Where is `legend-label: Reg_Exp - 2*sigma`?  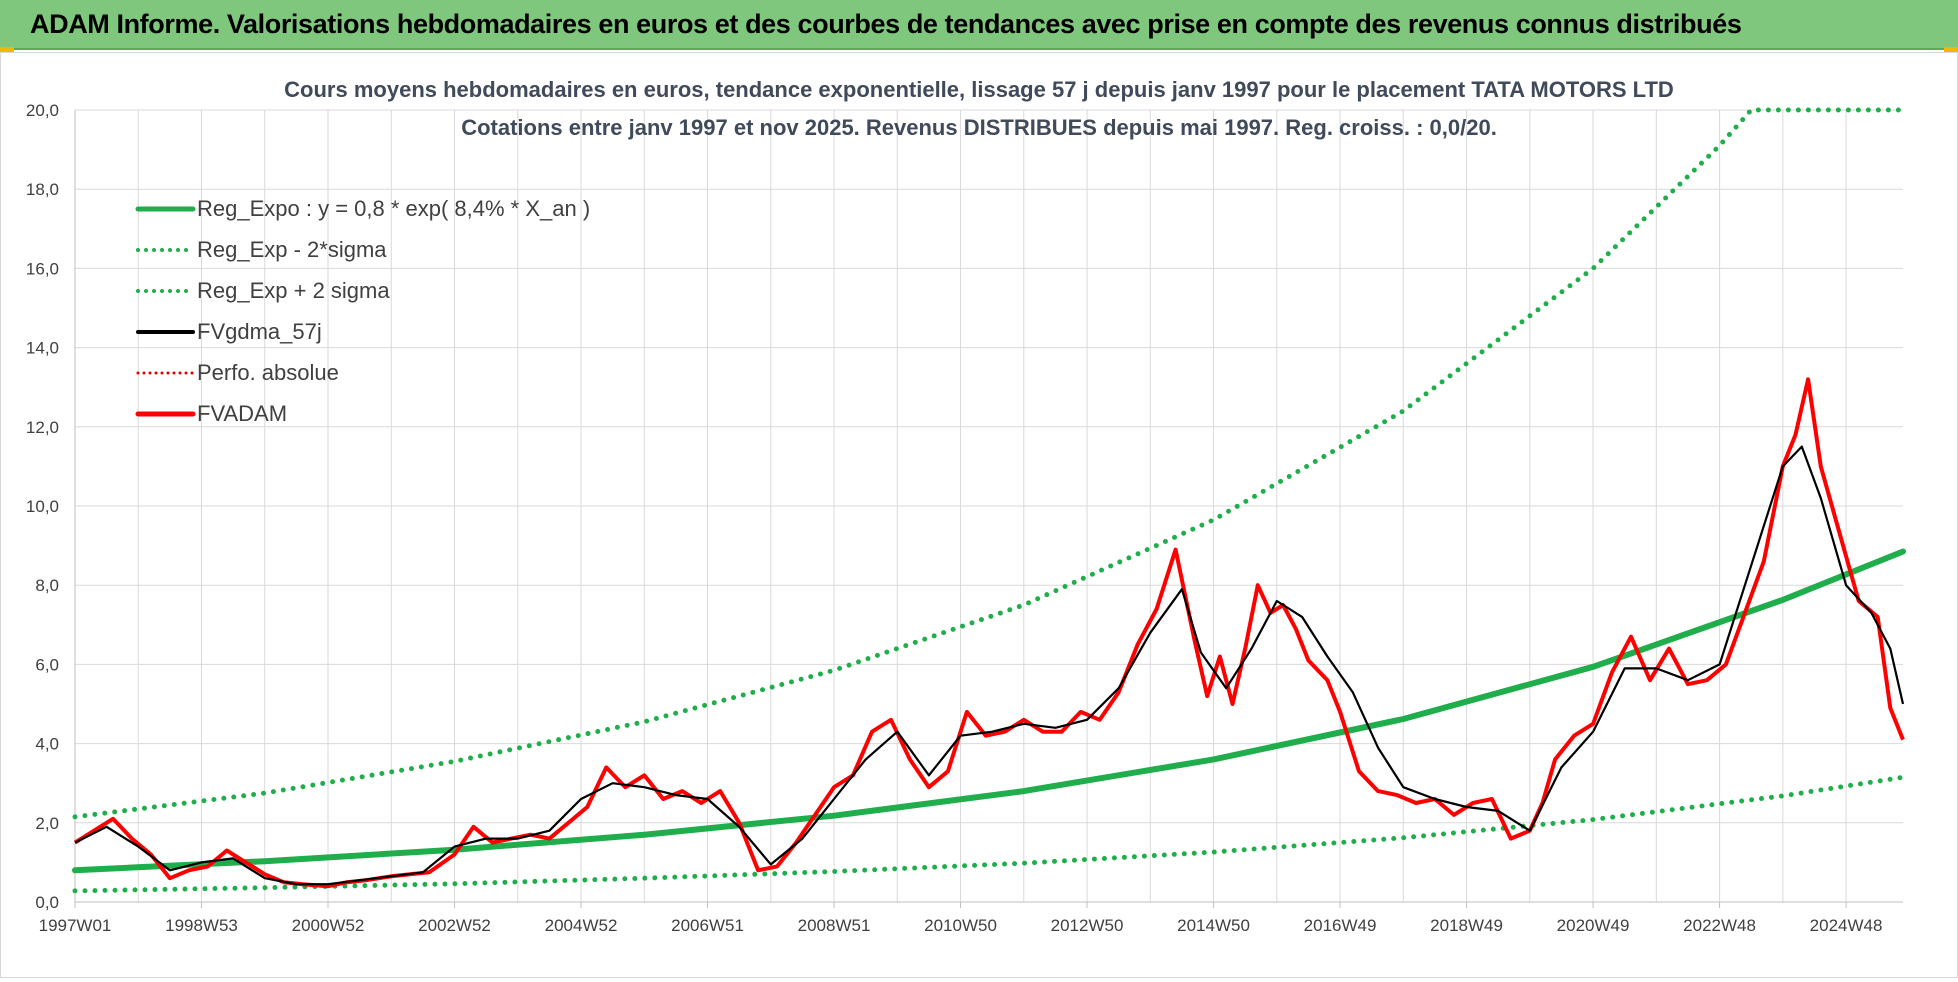
legend-label: Reg_Exp - 2*sigma is located at coordinates (292, 249).